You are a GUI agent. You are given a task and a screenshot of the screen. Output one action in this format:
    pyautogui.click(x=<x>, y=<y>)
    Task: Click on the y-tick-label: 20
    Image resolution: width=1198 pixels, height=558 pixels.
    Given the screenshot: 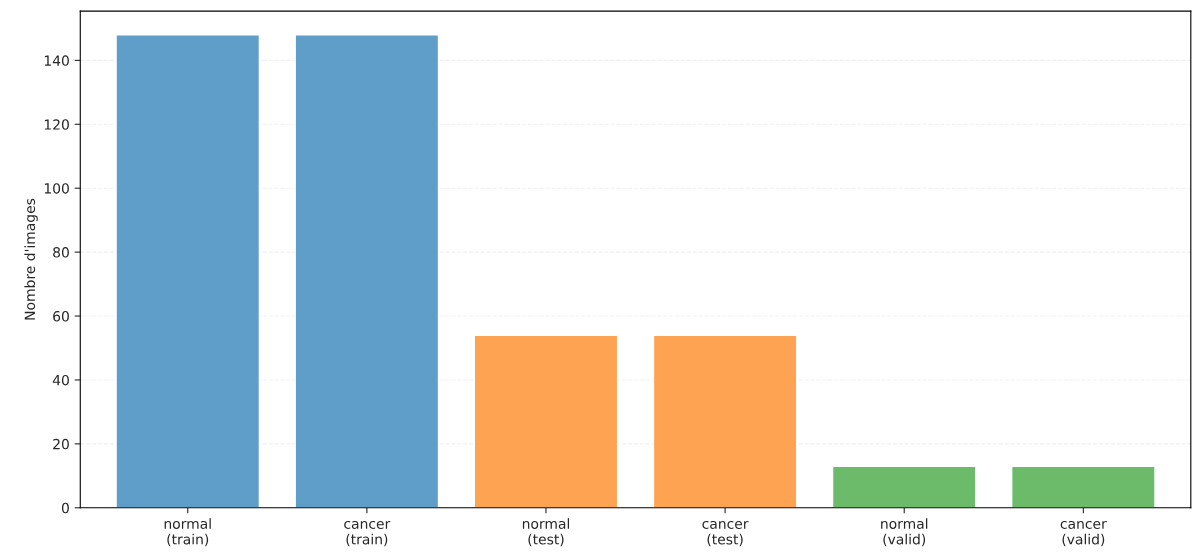 What is the action you would take?
    pyautogui.click(x=61, y=444)
    